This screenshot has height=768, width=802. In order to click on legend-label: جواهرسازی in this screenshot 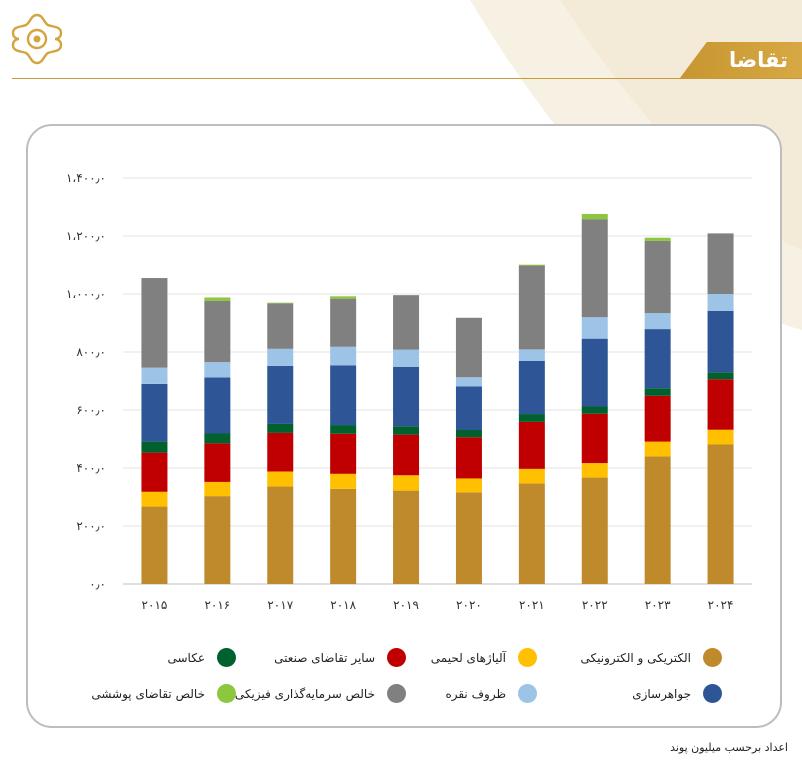, I will do `click(661, 693)`.